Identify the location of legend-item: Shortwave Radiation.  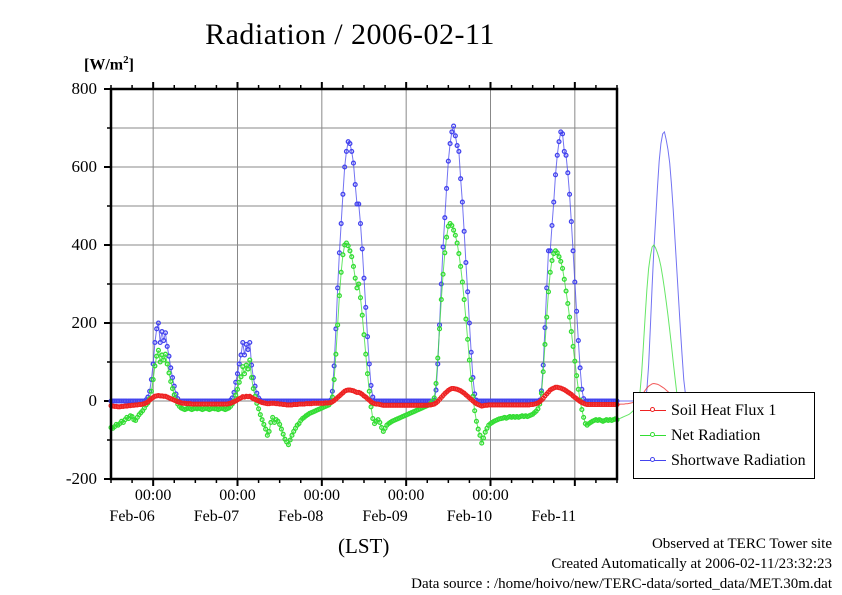
(723, 460).